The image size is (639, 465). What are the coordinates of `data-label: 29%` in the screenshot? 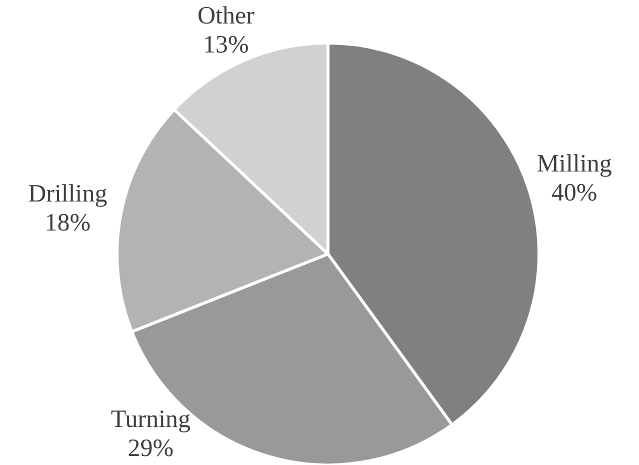 It's located at (151, 448).